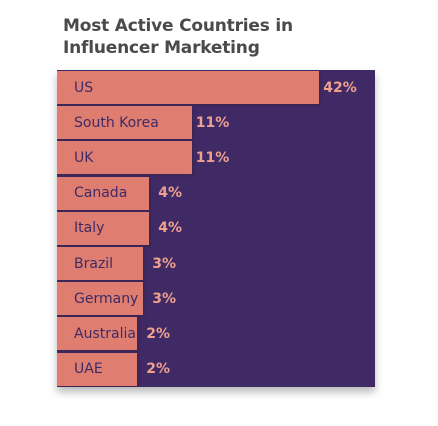 The height and width of the screenshot is (426, 438). What do you see at coordinates (84, 87) in the screenshot?
I see `category-label: US` at bounding box center [84, 87].